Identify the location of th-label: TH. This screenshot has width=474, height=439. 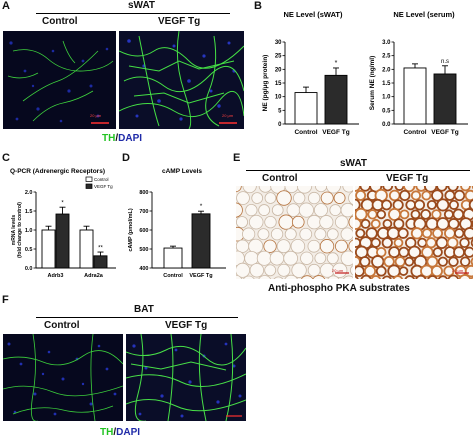
(109, 138).